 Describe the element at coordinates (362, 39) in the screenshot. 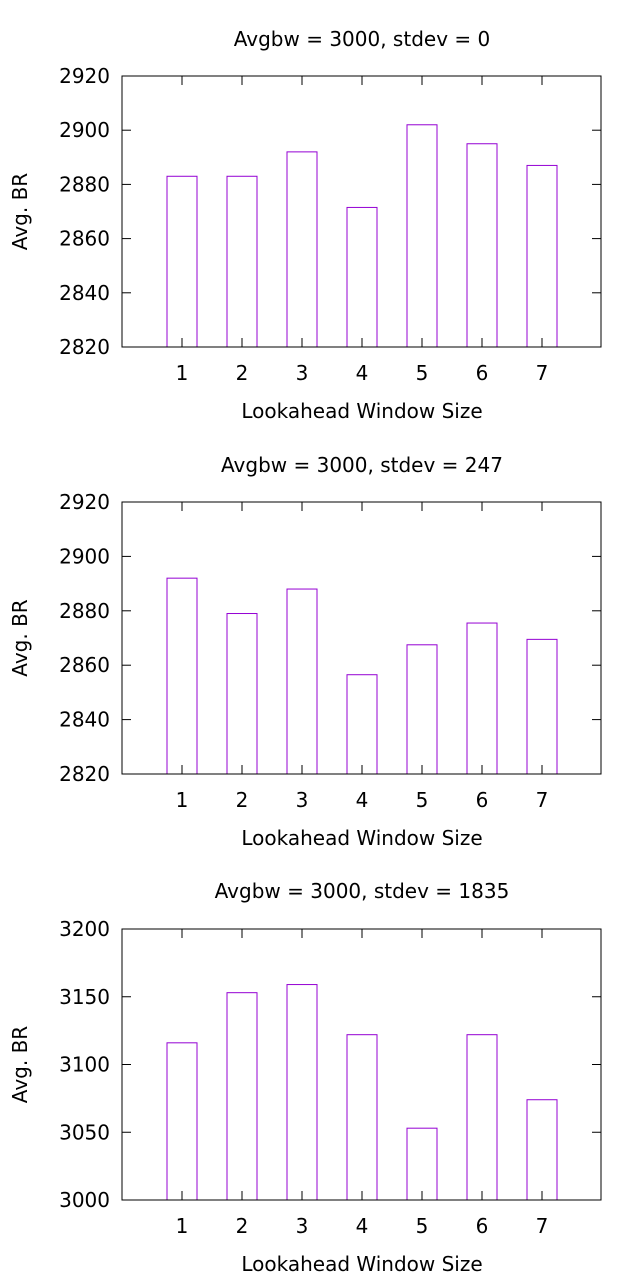

I see `chart-title: Avgbw = 3000, stdev = 0` at that location.